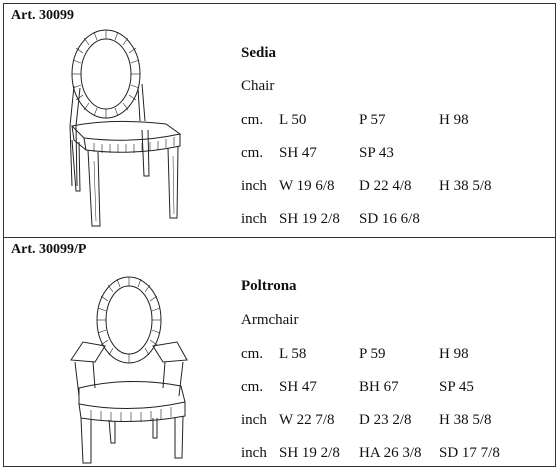 The width and height of the screenshot is (560, 470). Describe the element at coordinates (379, 387) in the screenshot. I see `dimension-value: BH 67` at that location.